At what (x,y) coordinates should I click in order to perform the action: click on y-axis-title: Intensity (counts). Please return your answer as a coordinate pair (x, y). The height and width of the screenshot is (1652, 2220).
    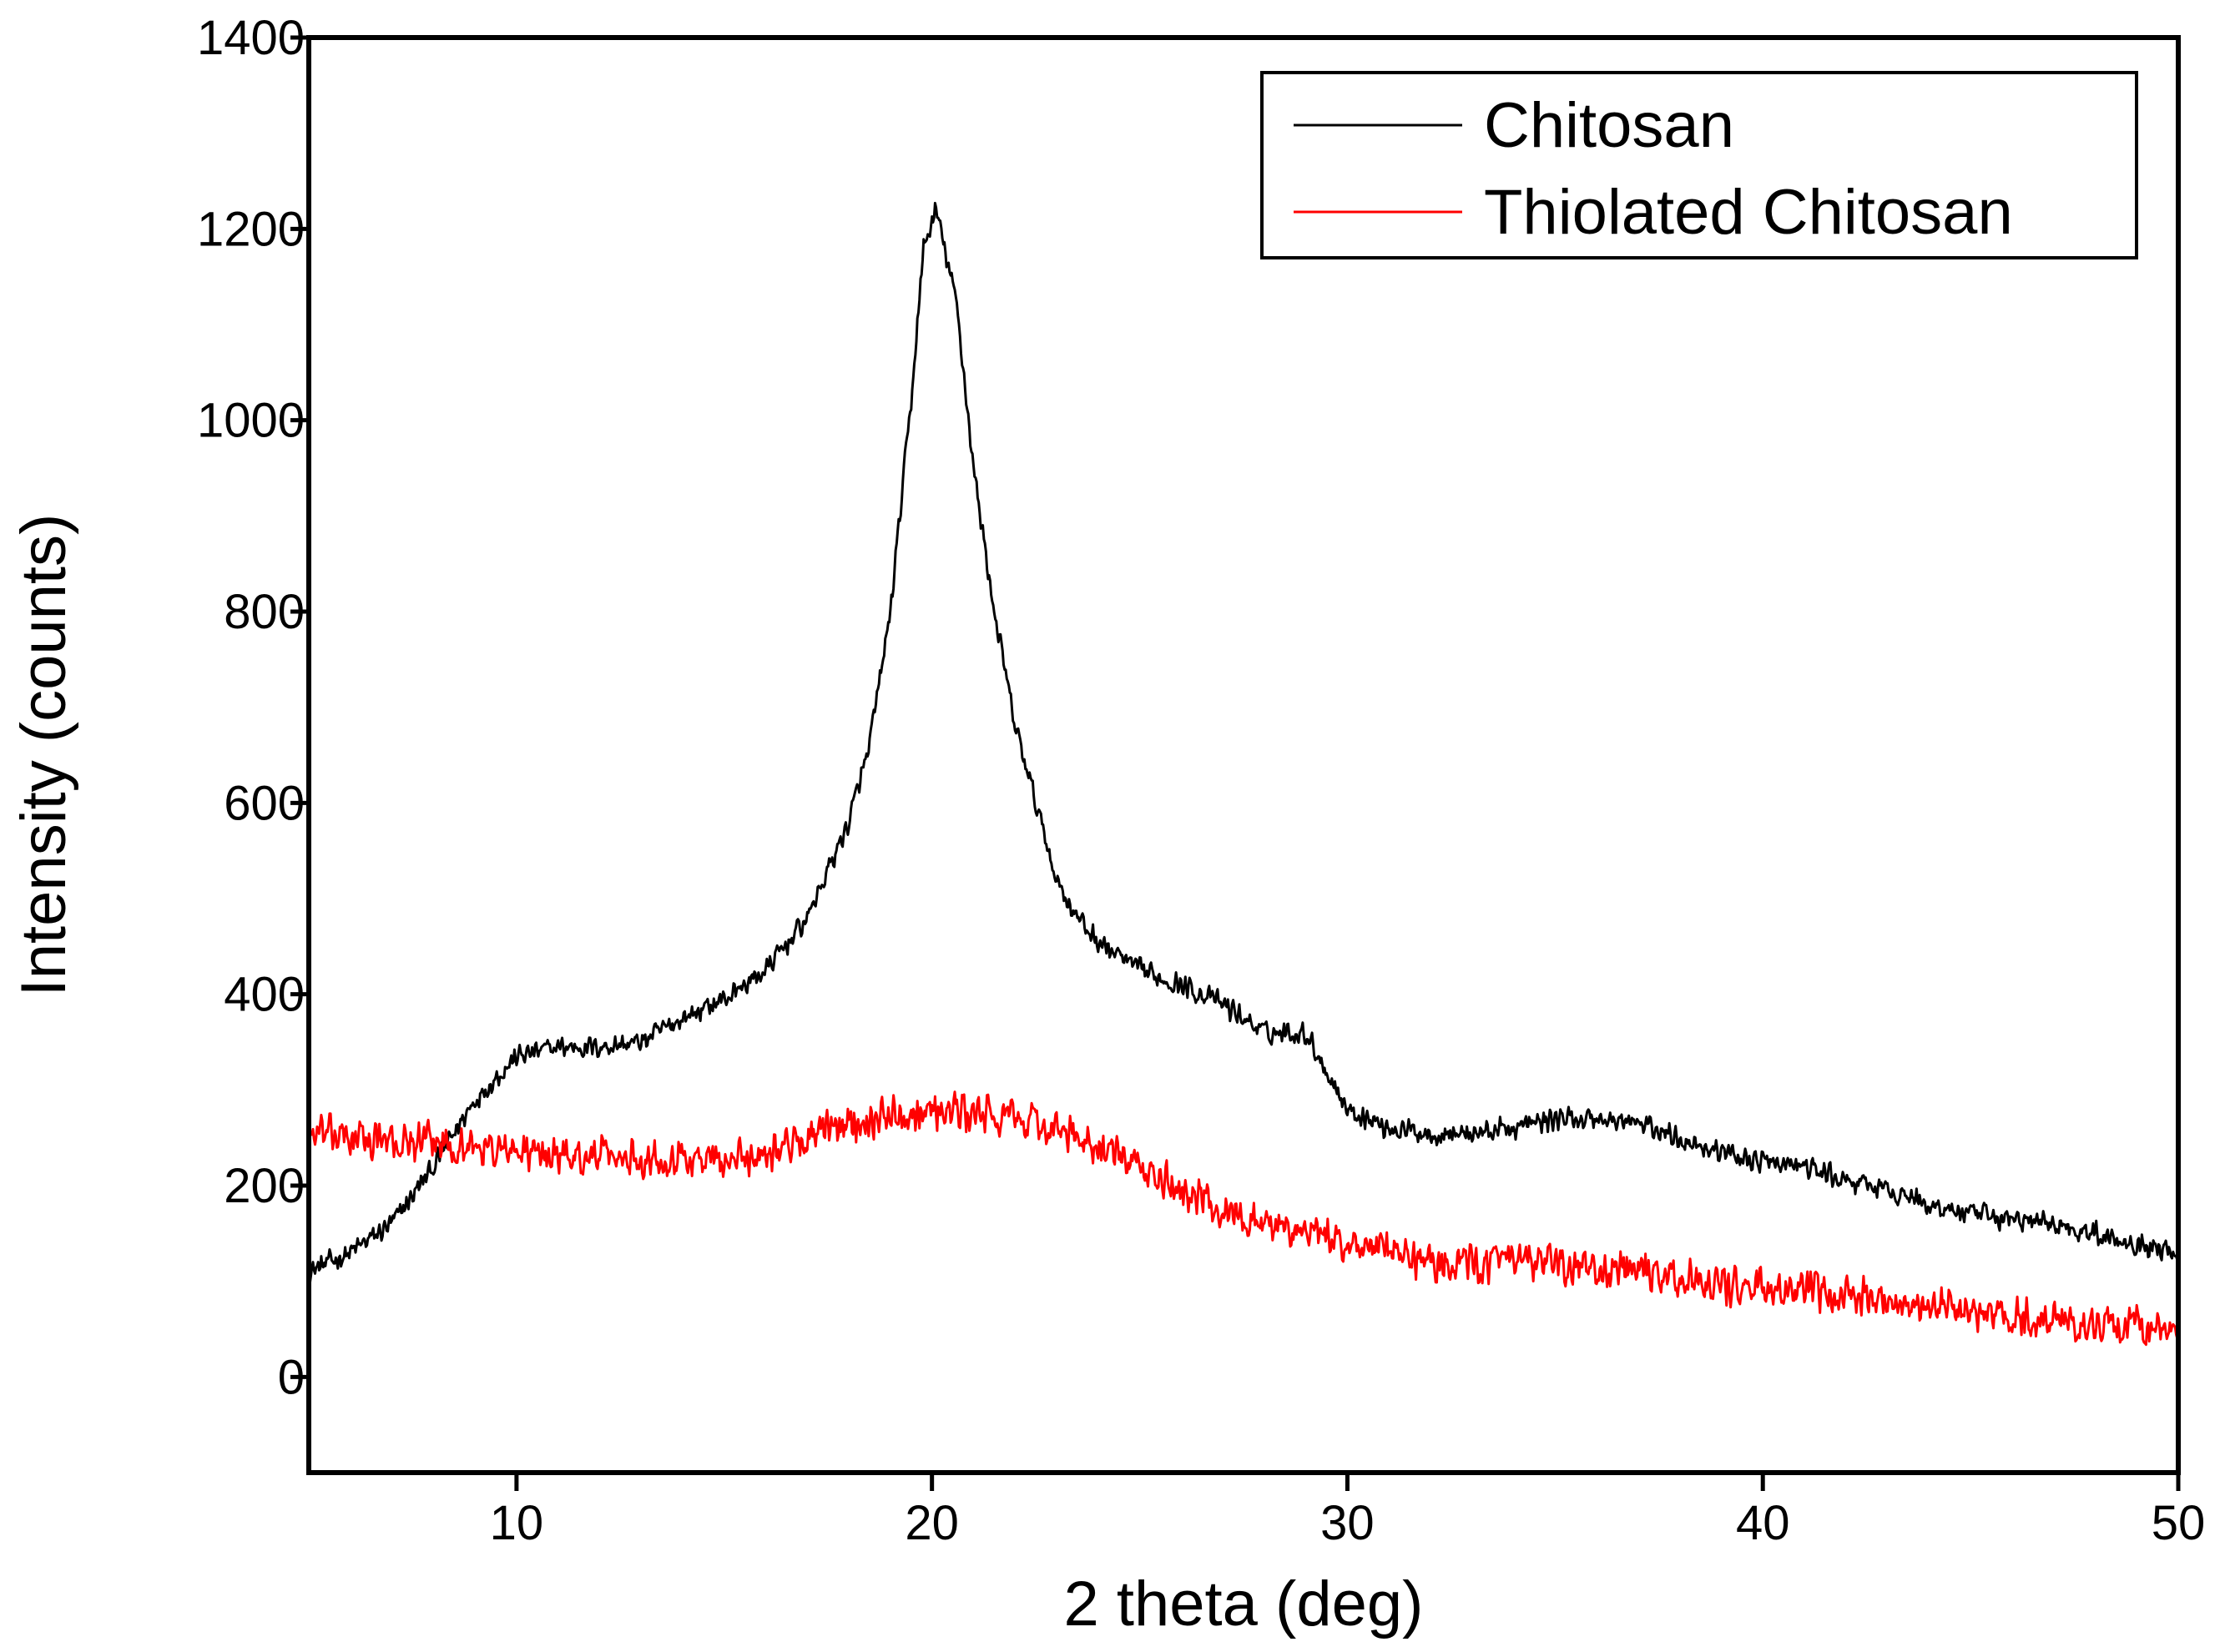
    Looking at the image, I should click on (43, 756).